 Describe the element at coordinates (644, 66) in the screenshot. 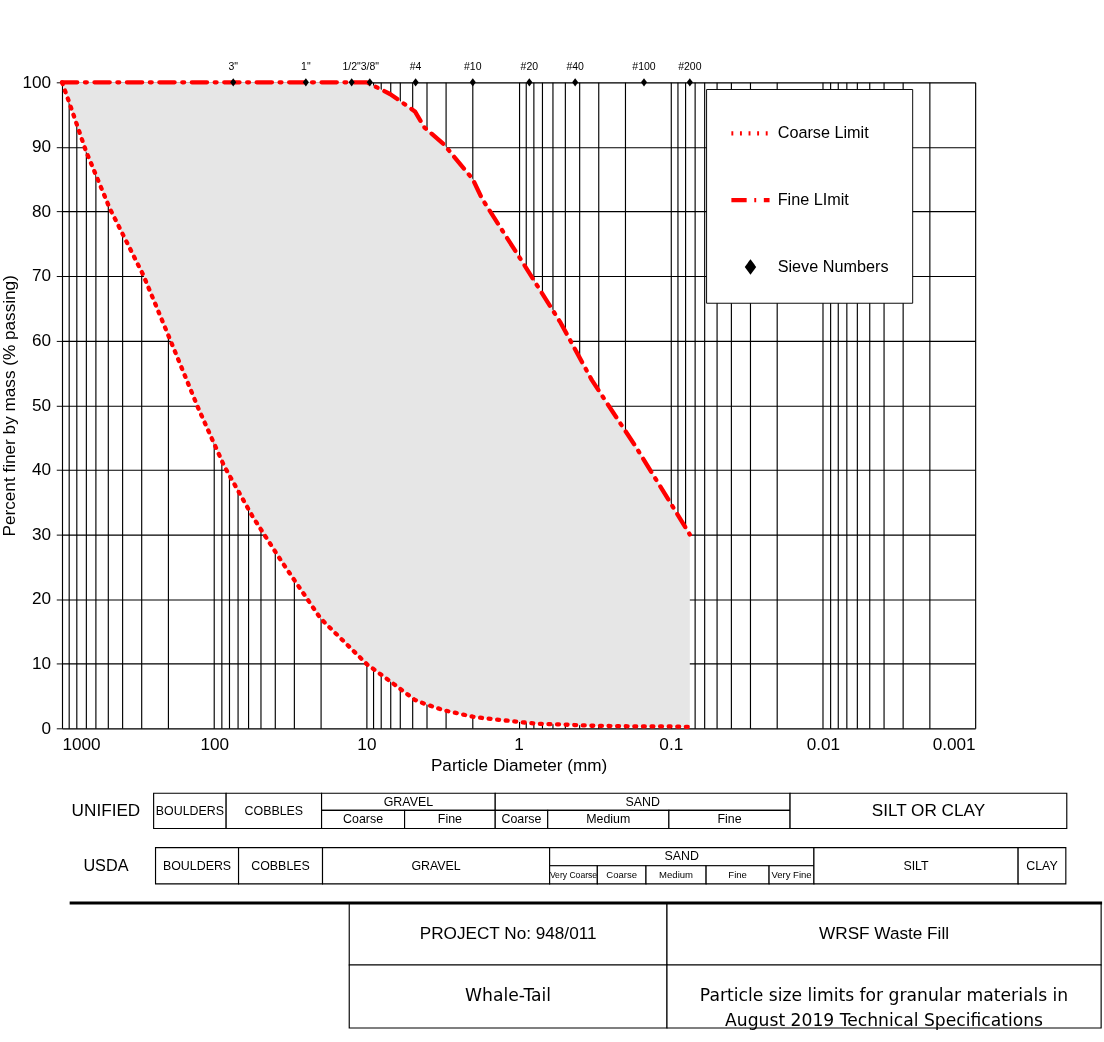

I see `annotation: #100` at that location.